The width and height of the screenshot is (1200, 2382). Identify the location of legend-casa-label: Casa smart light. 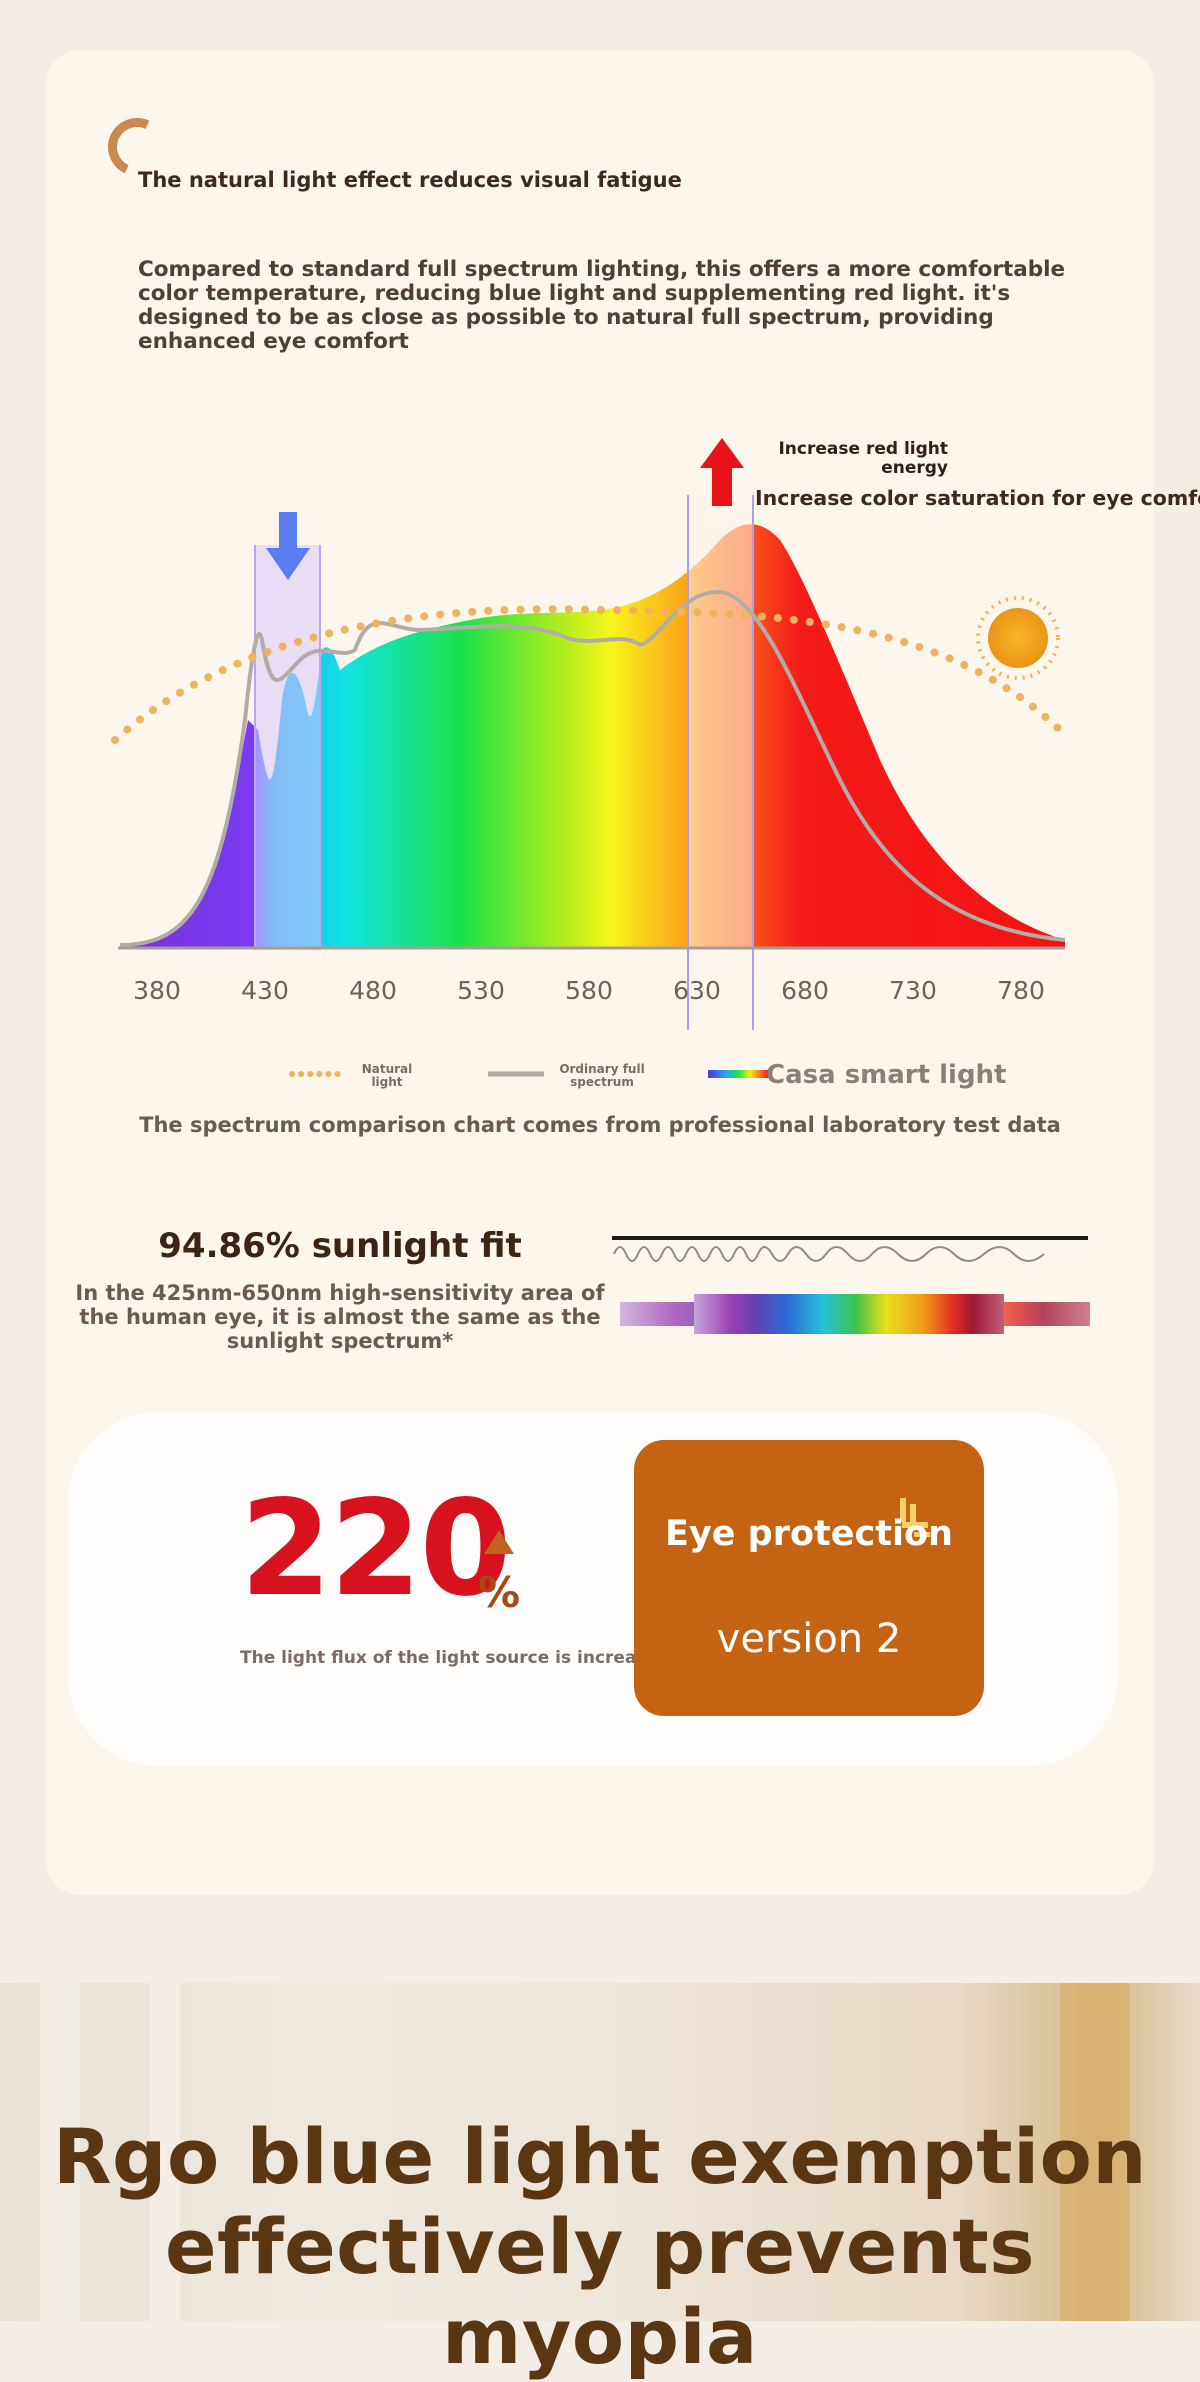
(886, 1075).